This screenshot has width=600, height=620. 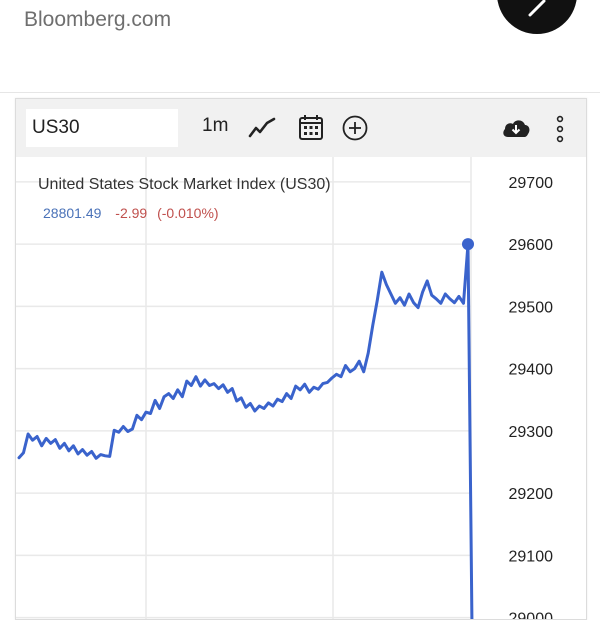 I want to click on share-button, so click(x=537, y=17).